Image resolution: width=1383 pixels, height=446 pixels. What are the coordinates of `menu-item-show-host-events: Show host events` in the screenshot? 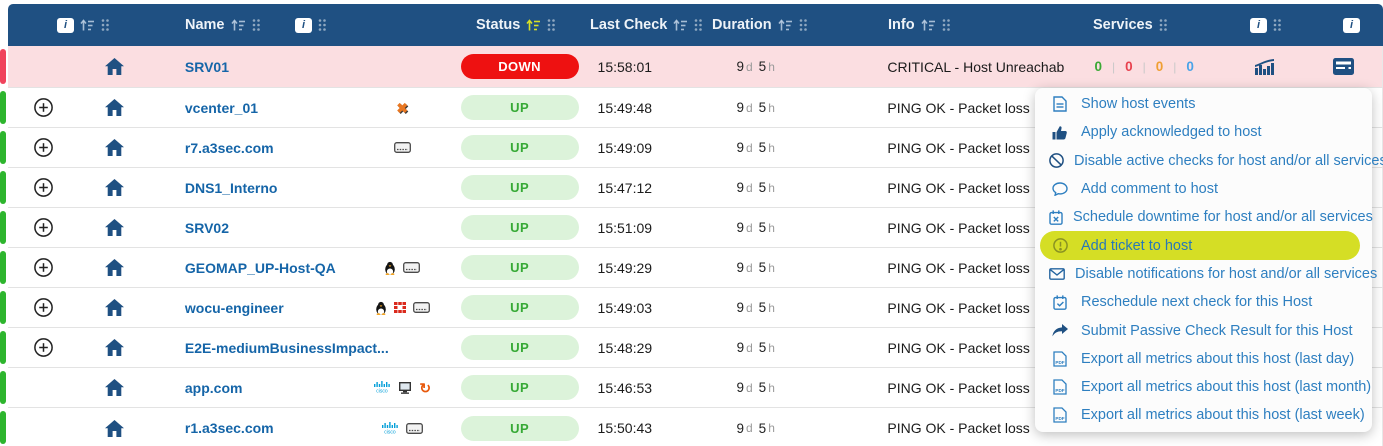 It's located at (1203, 104).